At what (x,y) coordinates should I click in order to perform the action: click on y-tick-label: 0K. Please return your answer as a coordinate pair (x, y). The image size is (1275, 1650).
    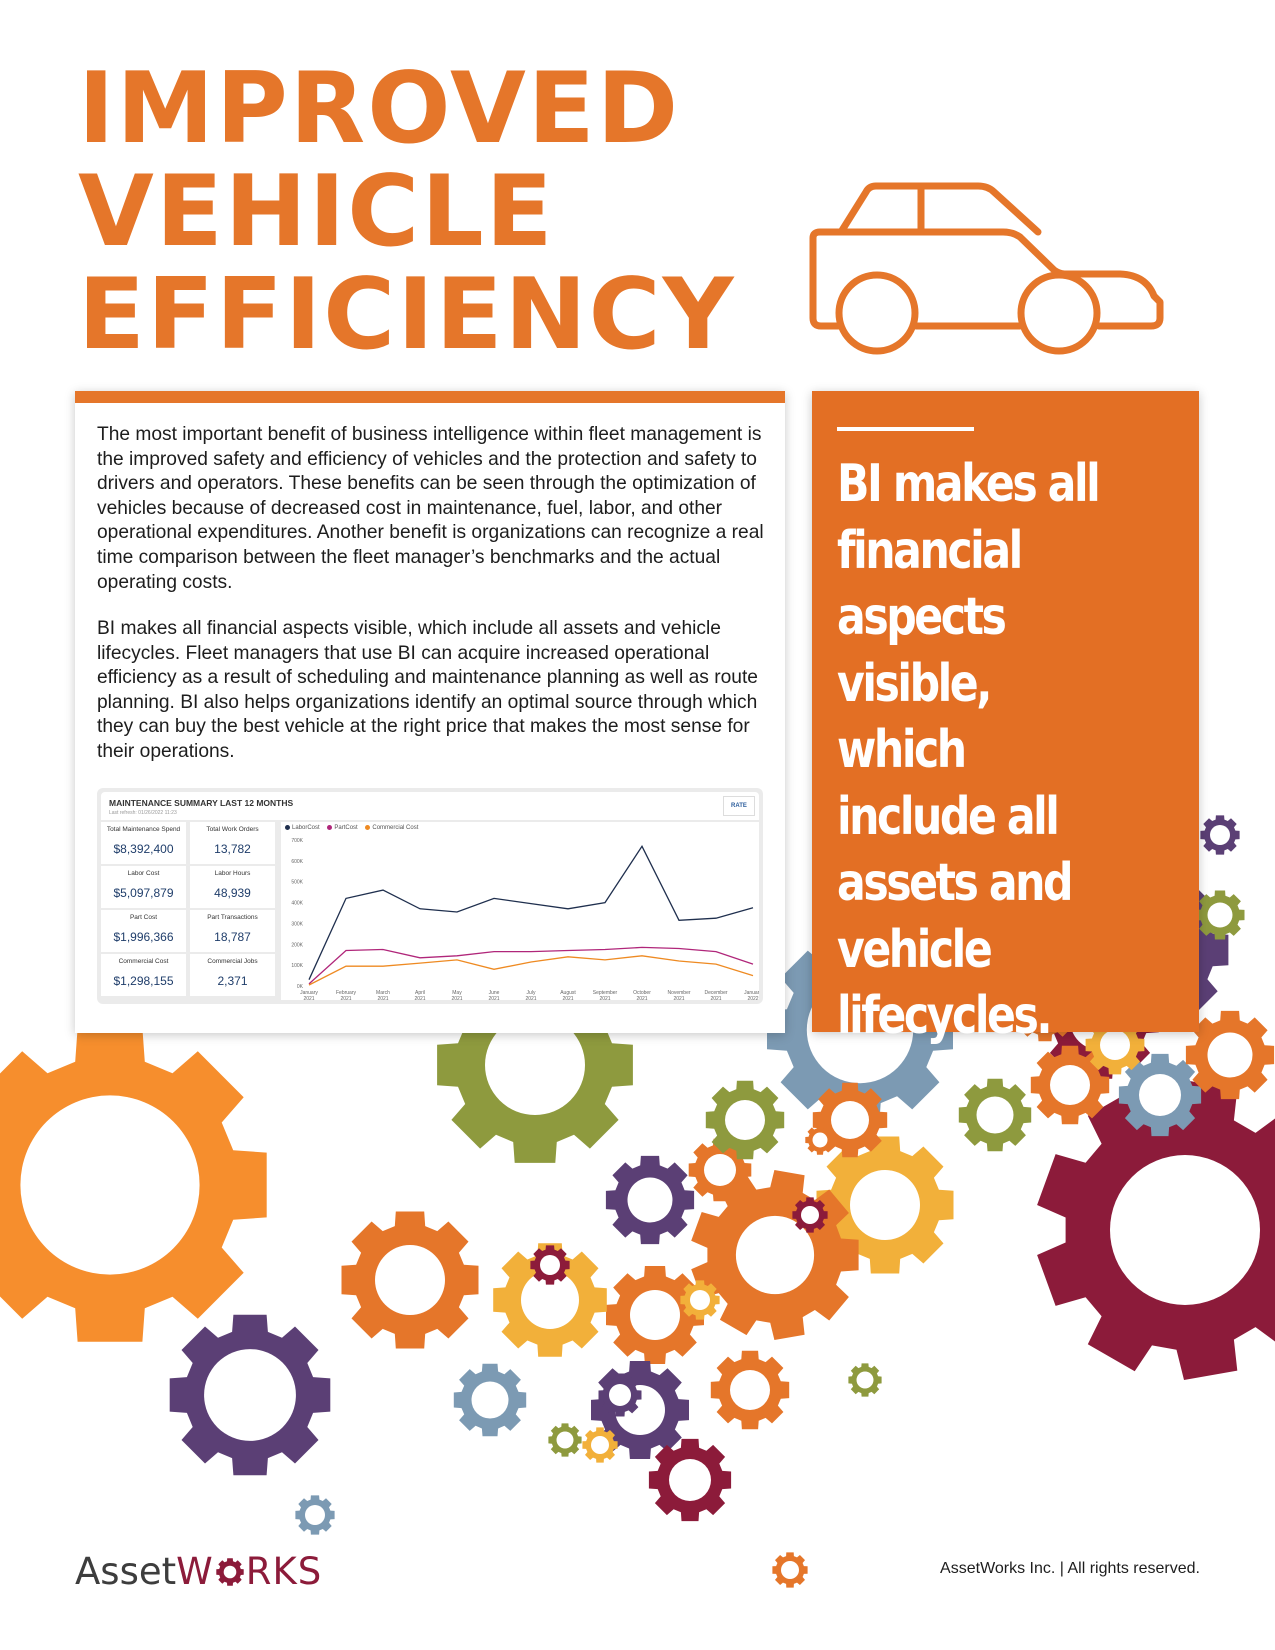
    Looking at the image, I should click on (300, 987).